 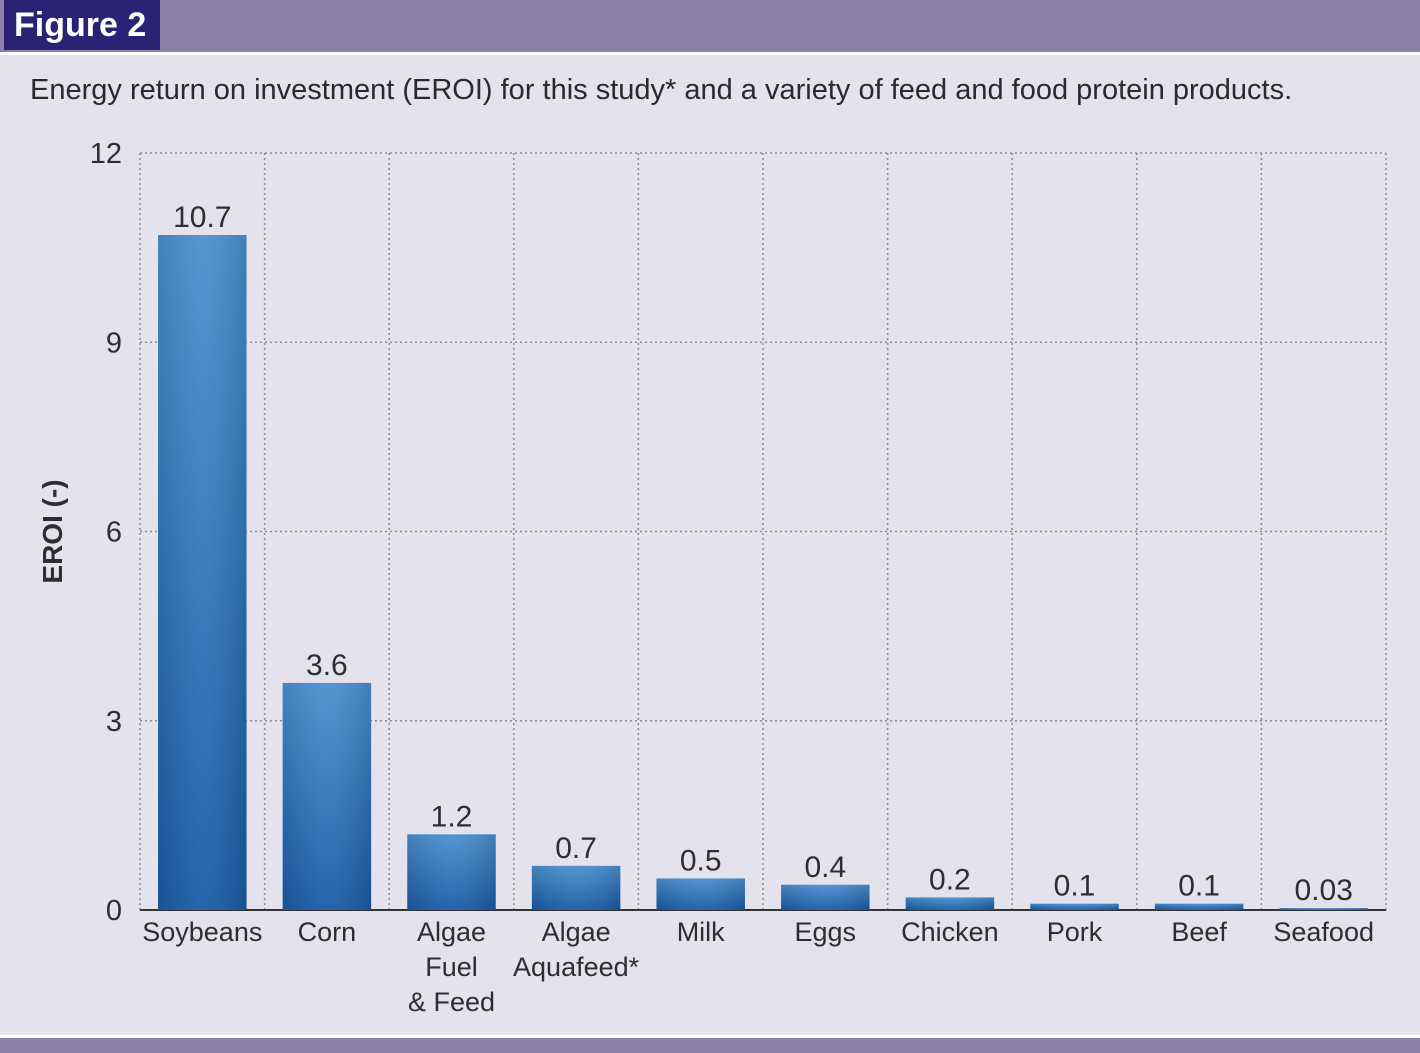 What do you see at coordinates (106, 154) in the screenshot?
I see `y-tick-label: 12` at bounding box center [106, 154].